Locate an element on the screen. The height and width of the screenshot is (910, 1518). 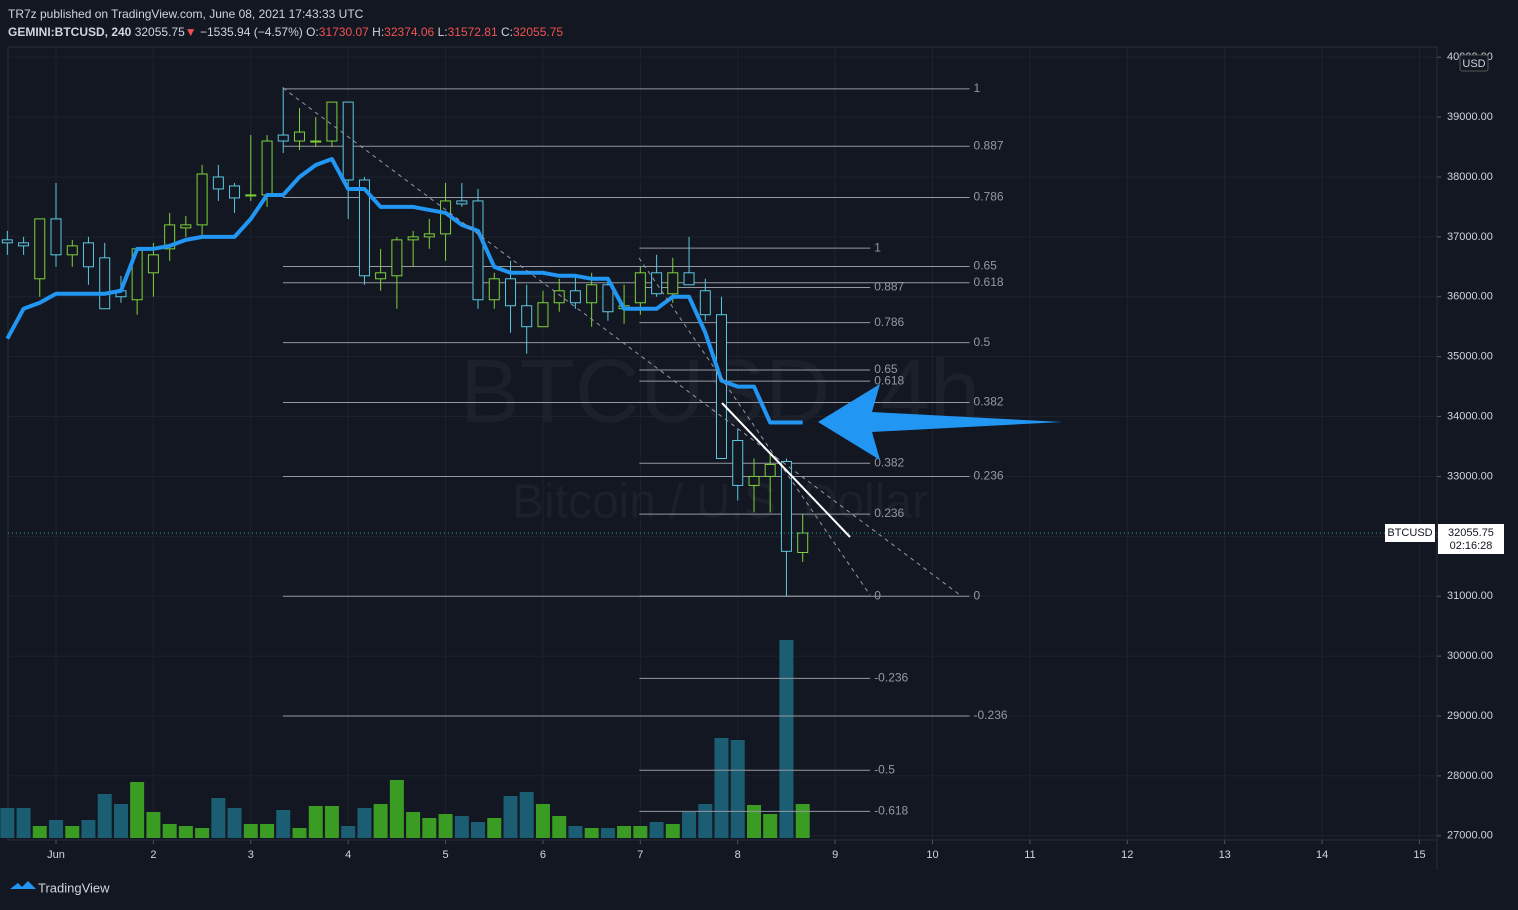
x-tick-label: 14 is located at coordinates (1322, 855).